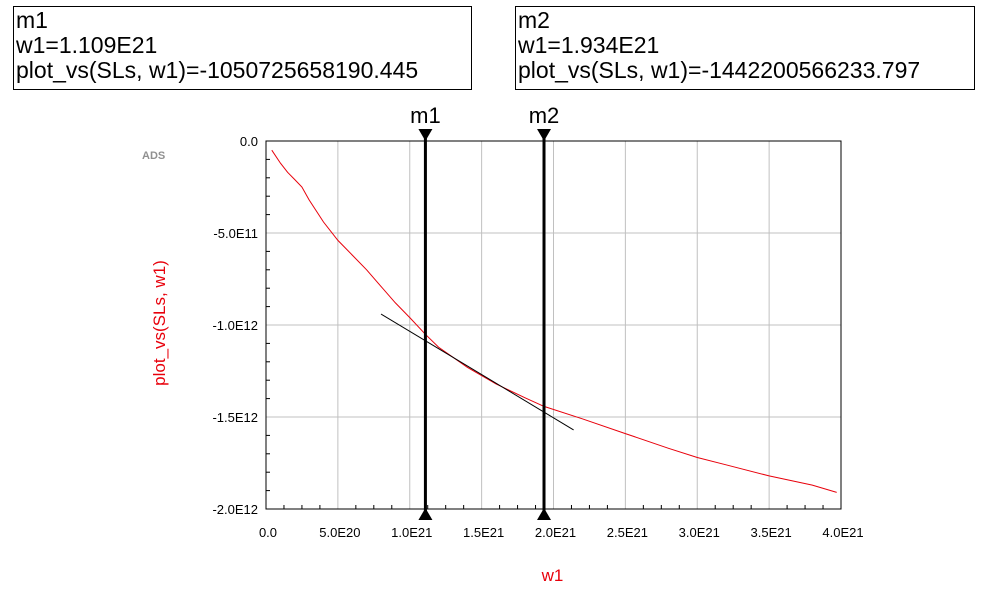 Image resolution: width=991 pixels, height=592 pixels. I want to click on x-axis-label: w1, so click(552, 575).